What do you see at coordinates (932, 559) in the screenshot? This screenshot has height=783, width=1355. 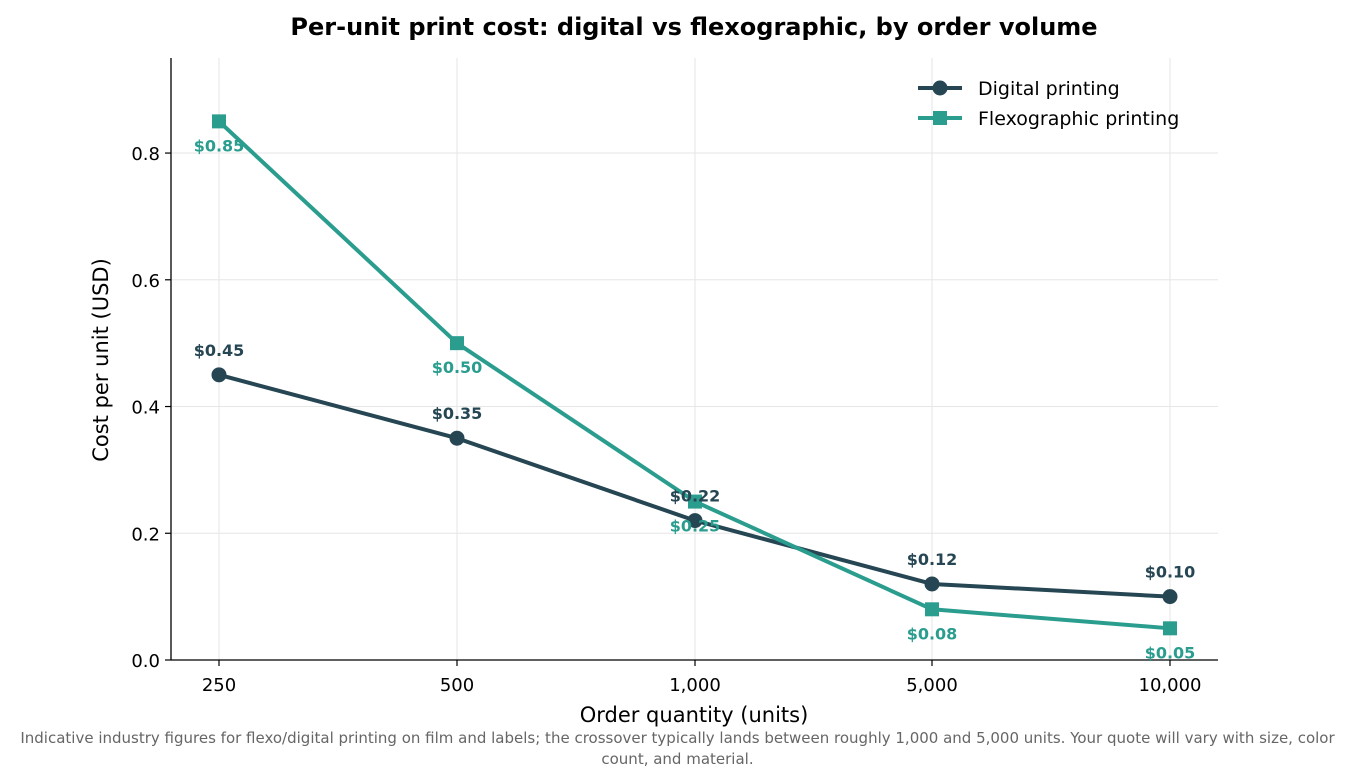 I see `data-label: $0.12` at bounding box center [932, 559].